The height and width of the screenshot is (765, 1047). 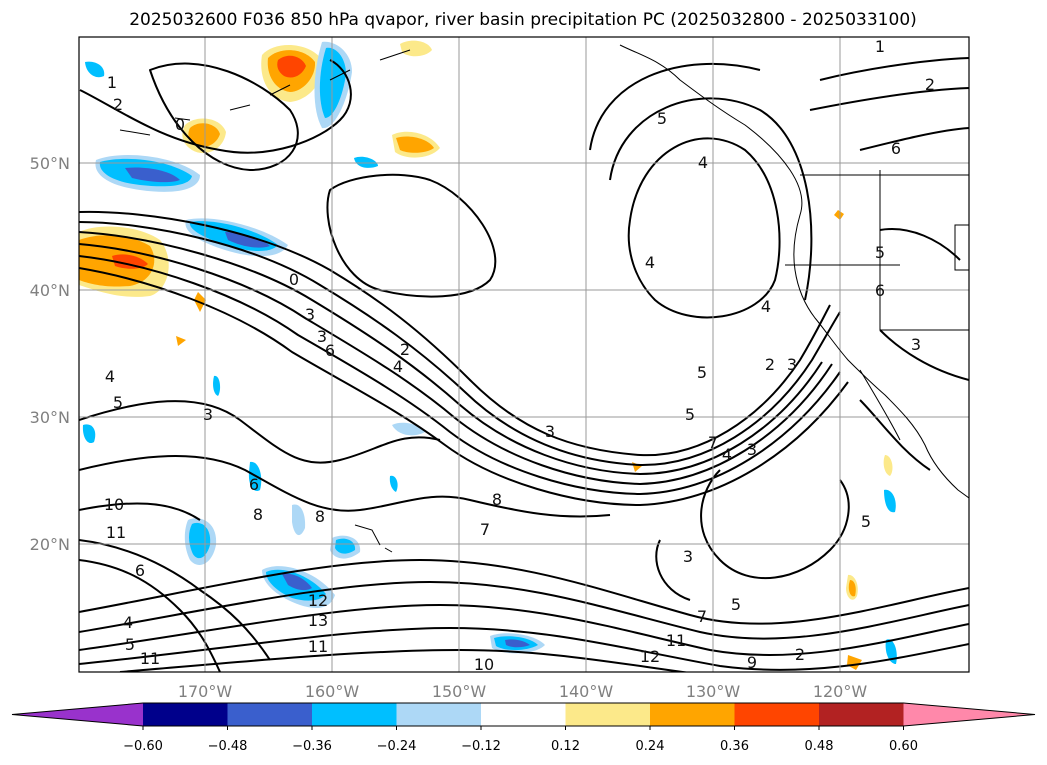 What do you see at coordinates (459, 691) in the screenshot?
I see `lon-label: 150°W` at bounding box center [459, 691].